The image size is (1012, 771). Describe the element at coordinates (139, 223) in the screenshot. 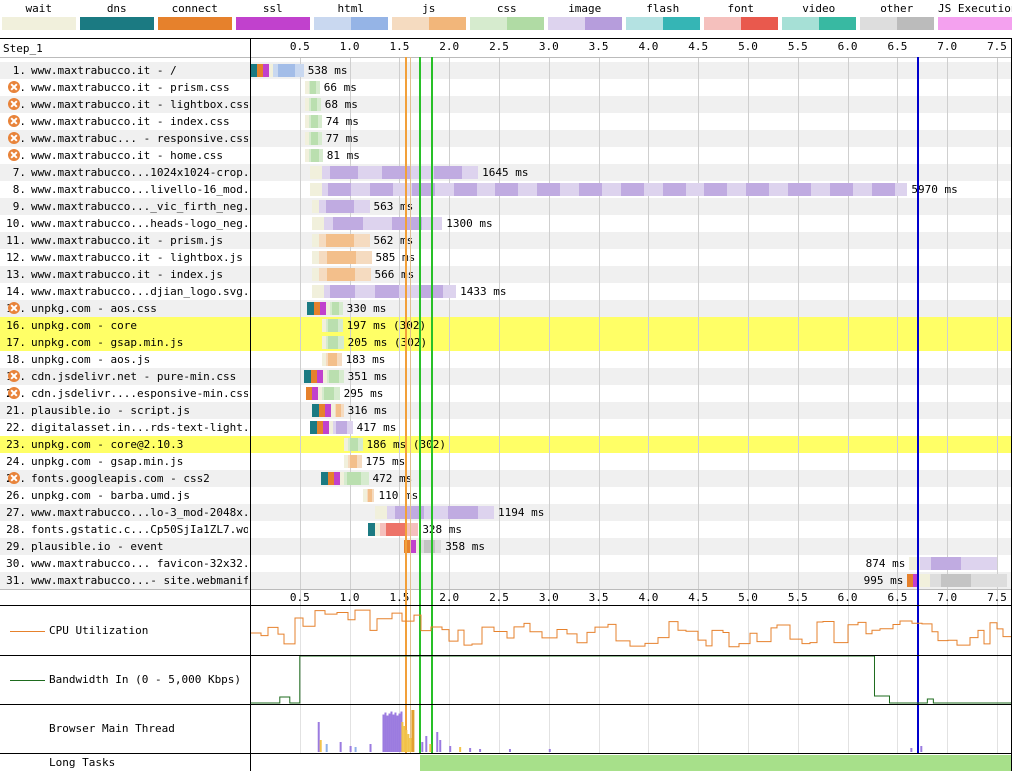

I see `request-url: www.maxtrabucco...heads-logo_neg.png` at that location.